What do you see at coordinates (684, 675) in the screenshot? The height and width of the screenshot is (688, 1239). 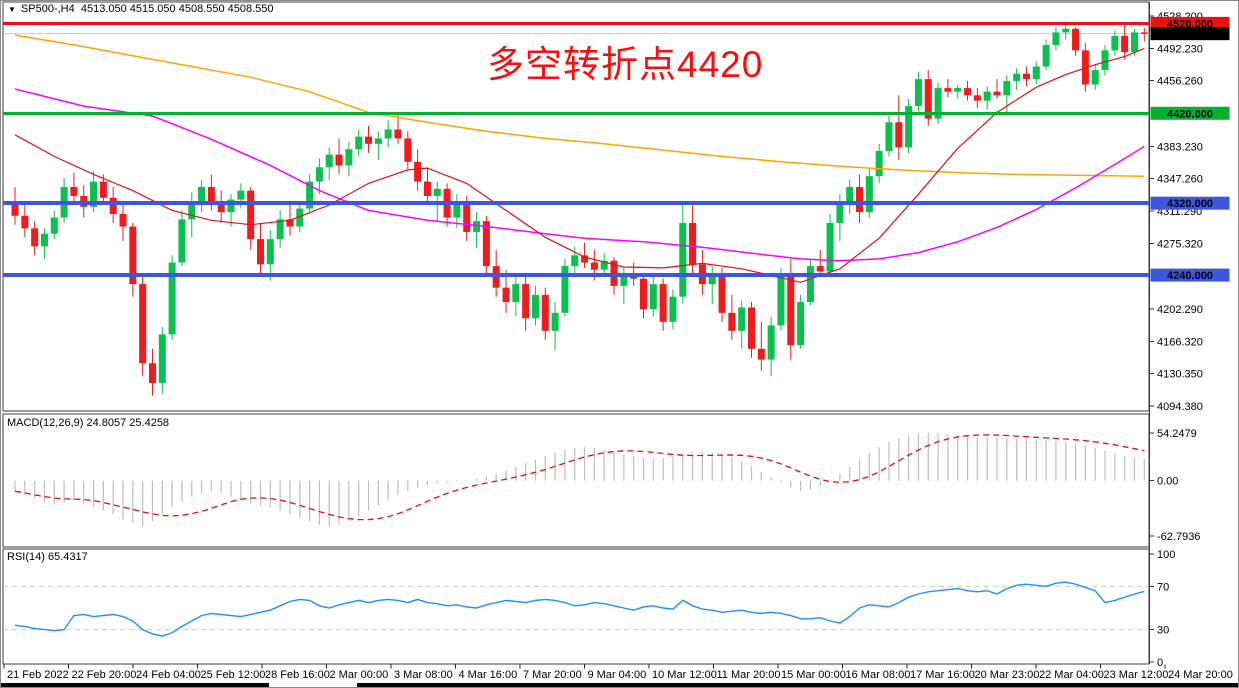 I see `time-tick-label: 10 Mar 12:00` at bounding box center [684, 675].